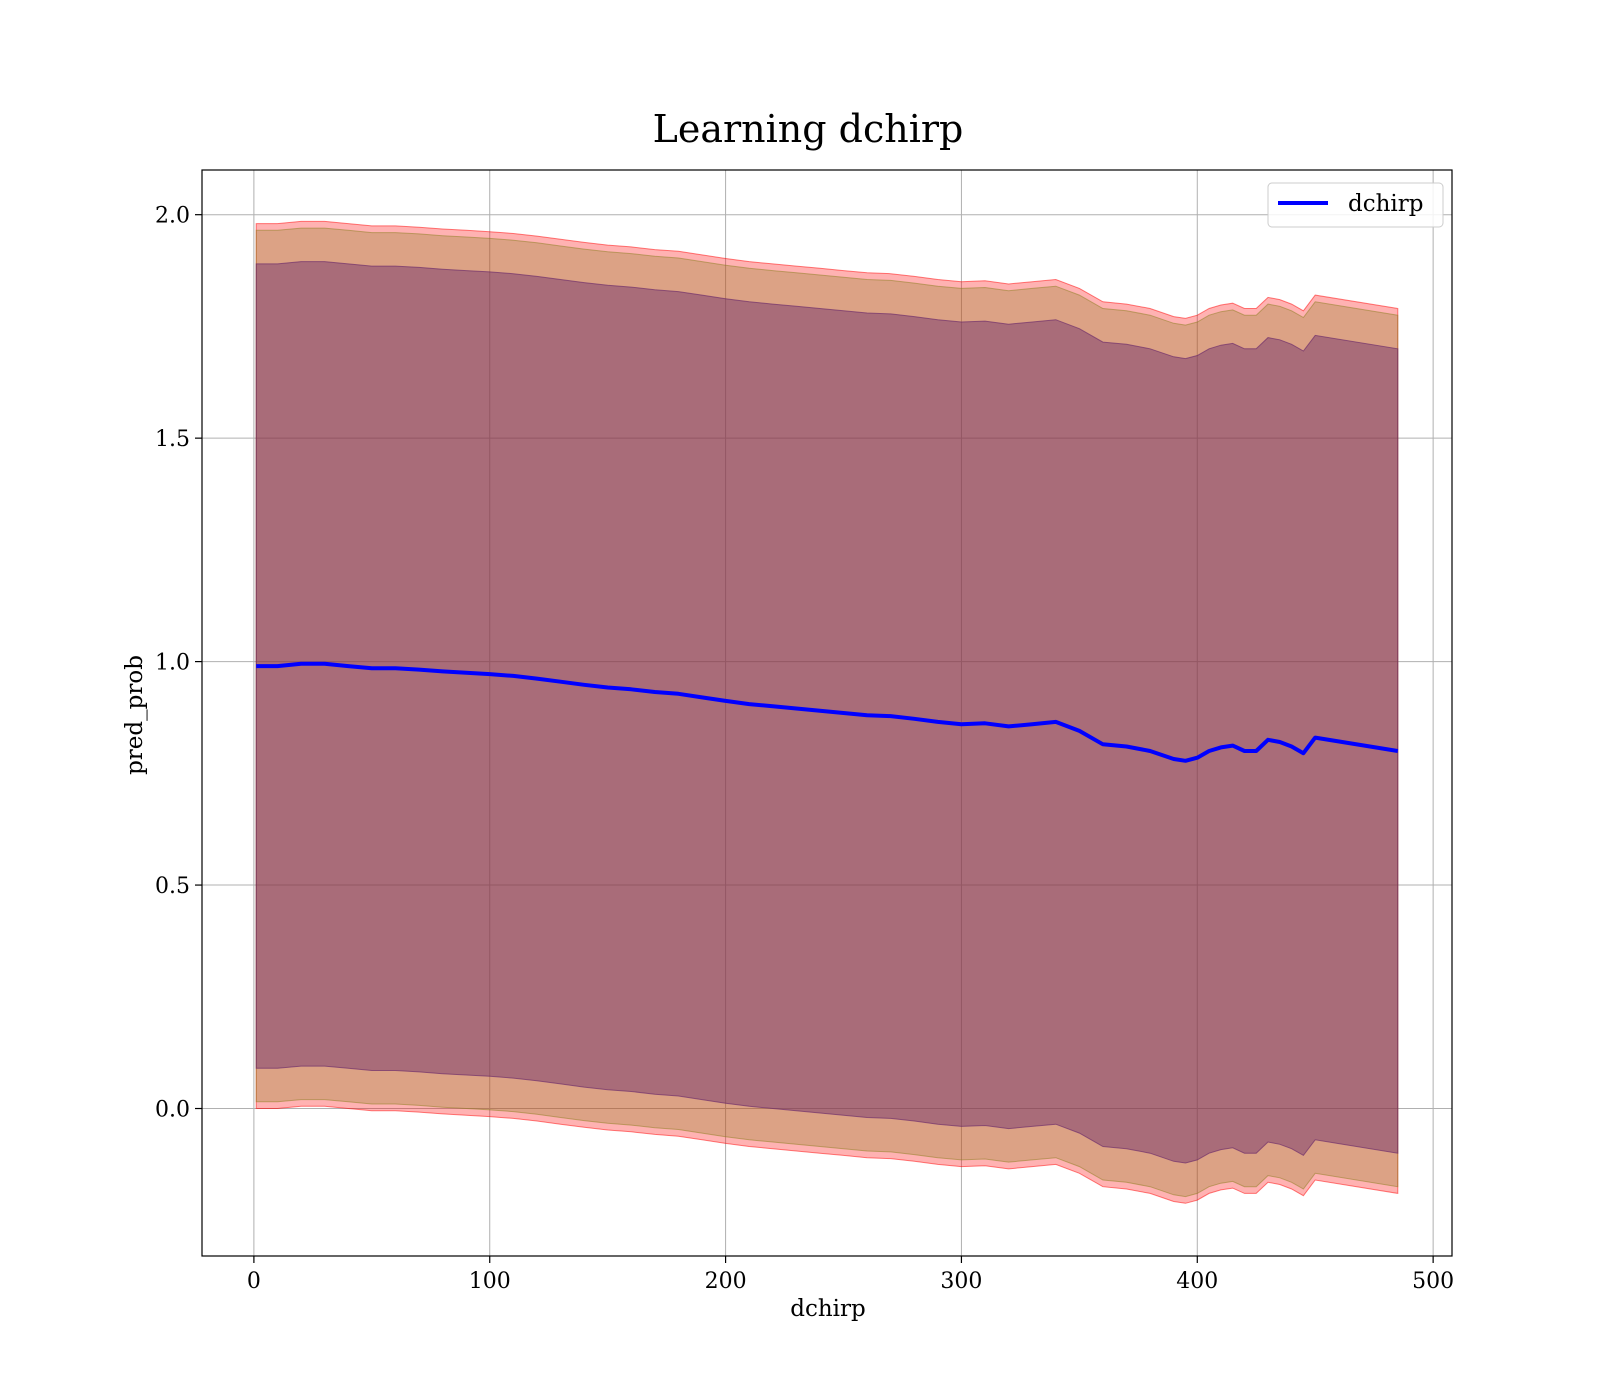  Describe the element at coordinates (172, 886) in the screenshot. I see `y-tick-label: 0.5` at that location.